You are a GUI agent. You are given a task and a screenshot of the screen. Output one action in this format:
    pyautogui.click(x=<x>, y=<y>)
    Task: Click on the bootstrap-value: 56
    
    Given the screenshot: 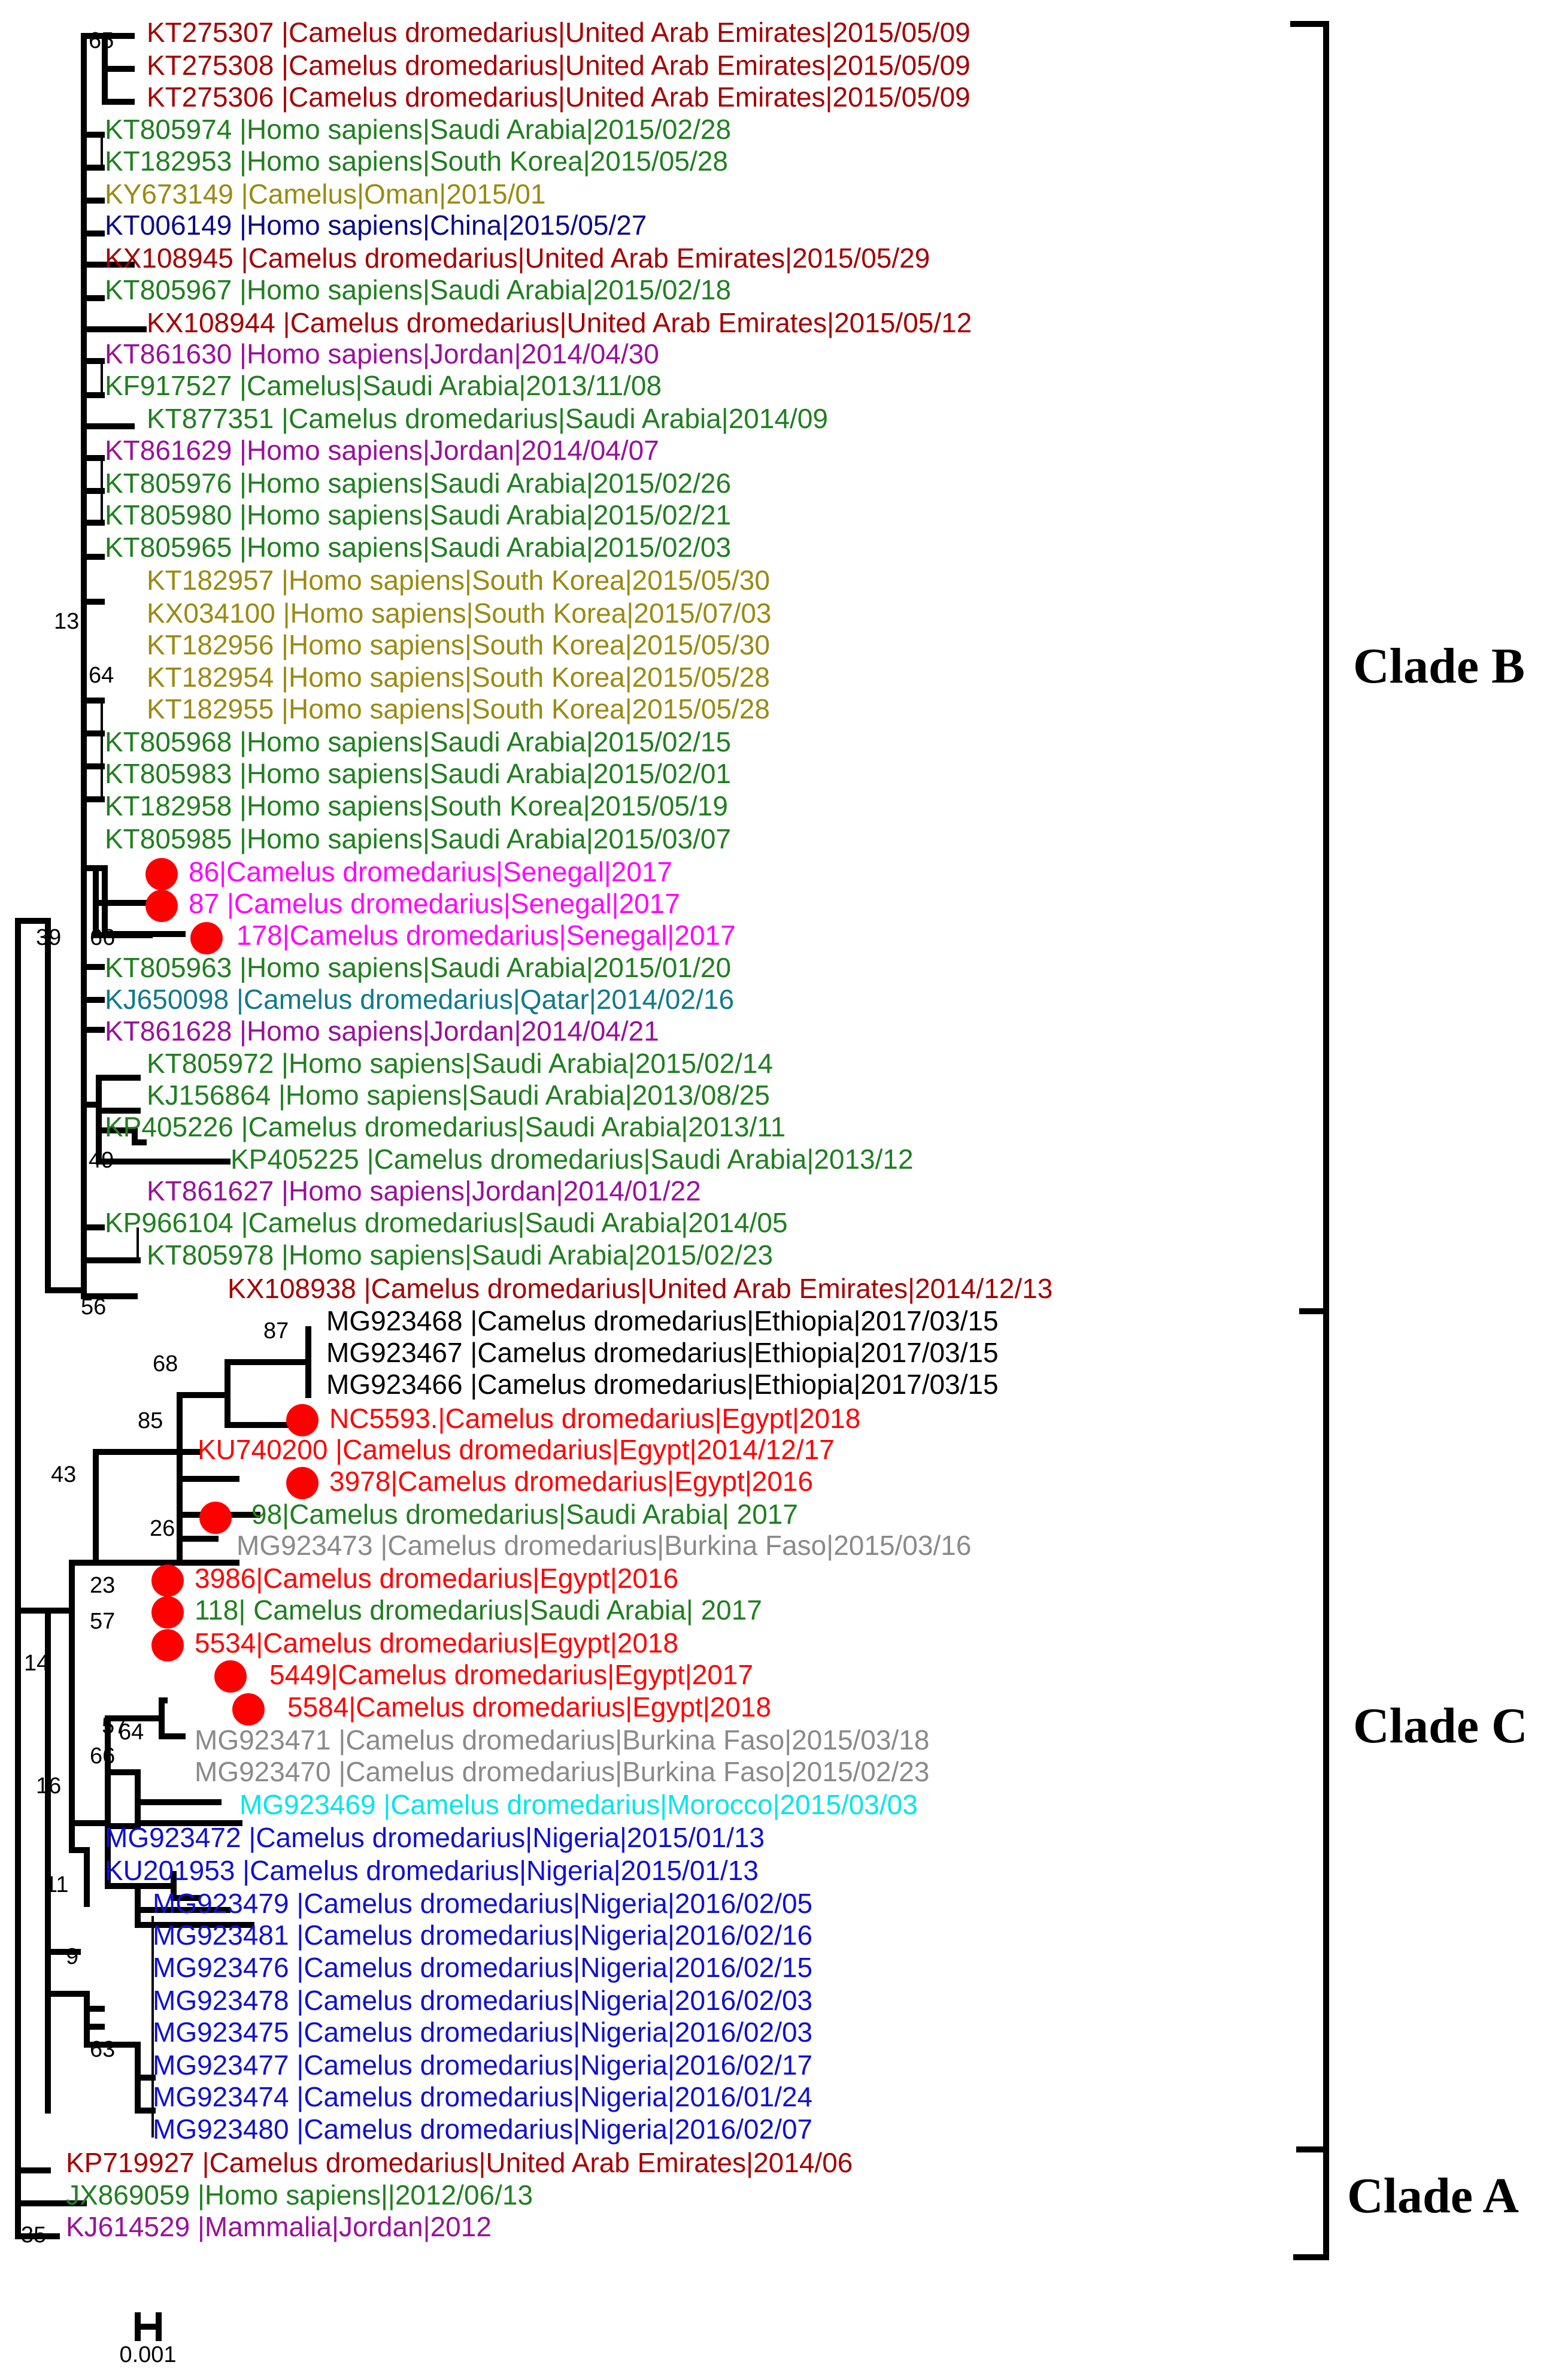 What is the action you would take?
    pyautogui.click(x=93, y=1307)
    